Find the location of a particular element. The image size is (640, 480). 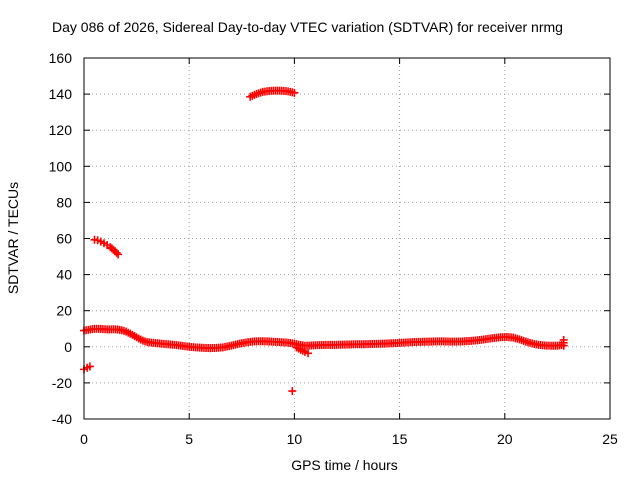

x-tick-label: 25 is located at coordinates (610, 439).